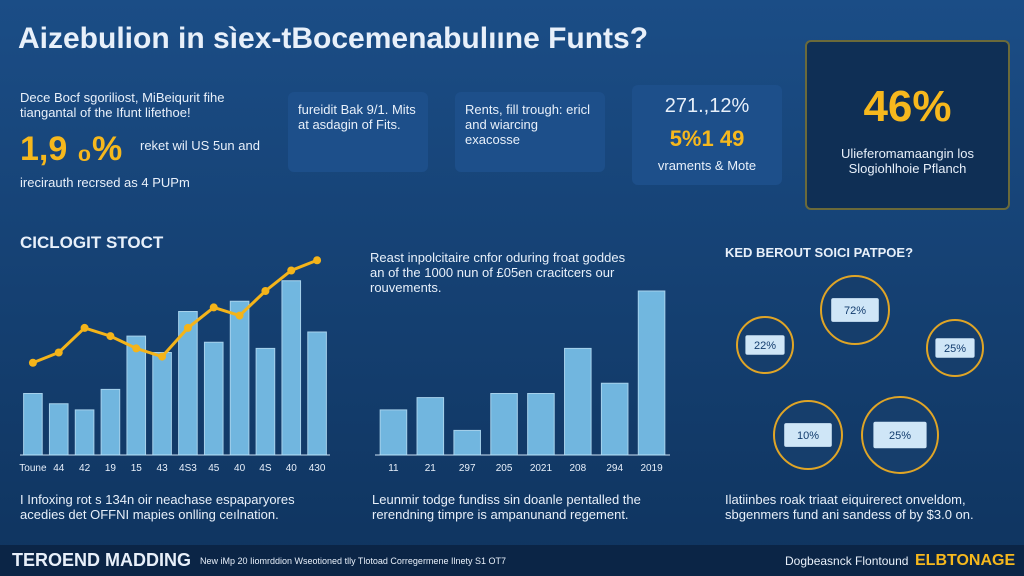 The width and height of the screenshot is (1024, 576). I want to click on info-box: 271.,12% 5%1 49 vraments & Mote, so click(707, 135).